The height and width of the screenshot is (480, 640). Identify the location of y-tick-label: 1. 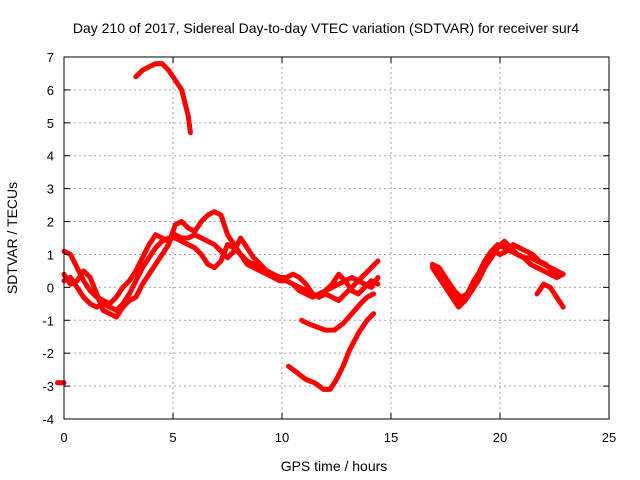
(50, 254).